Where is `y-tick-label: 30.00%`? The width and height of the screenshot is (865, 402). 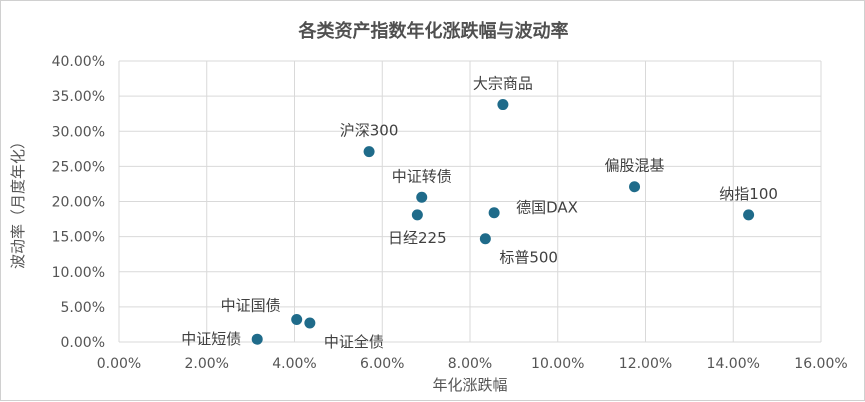 y-tick-label: 30.00% is located at coordinates (78, 132).